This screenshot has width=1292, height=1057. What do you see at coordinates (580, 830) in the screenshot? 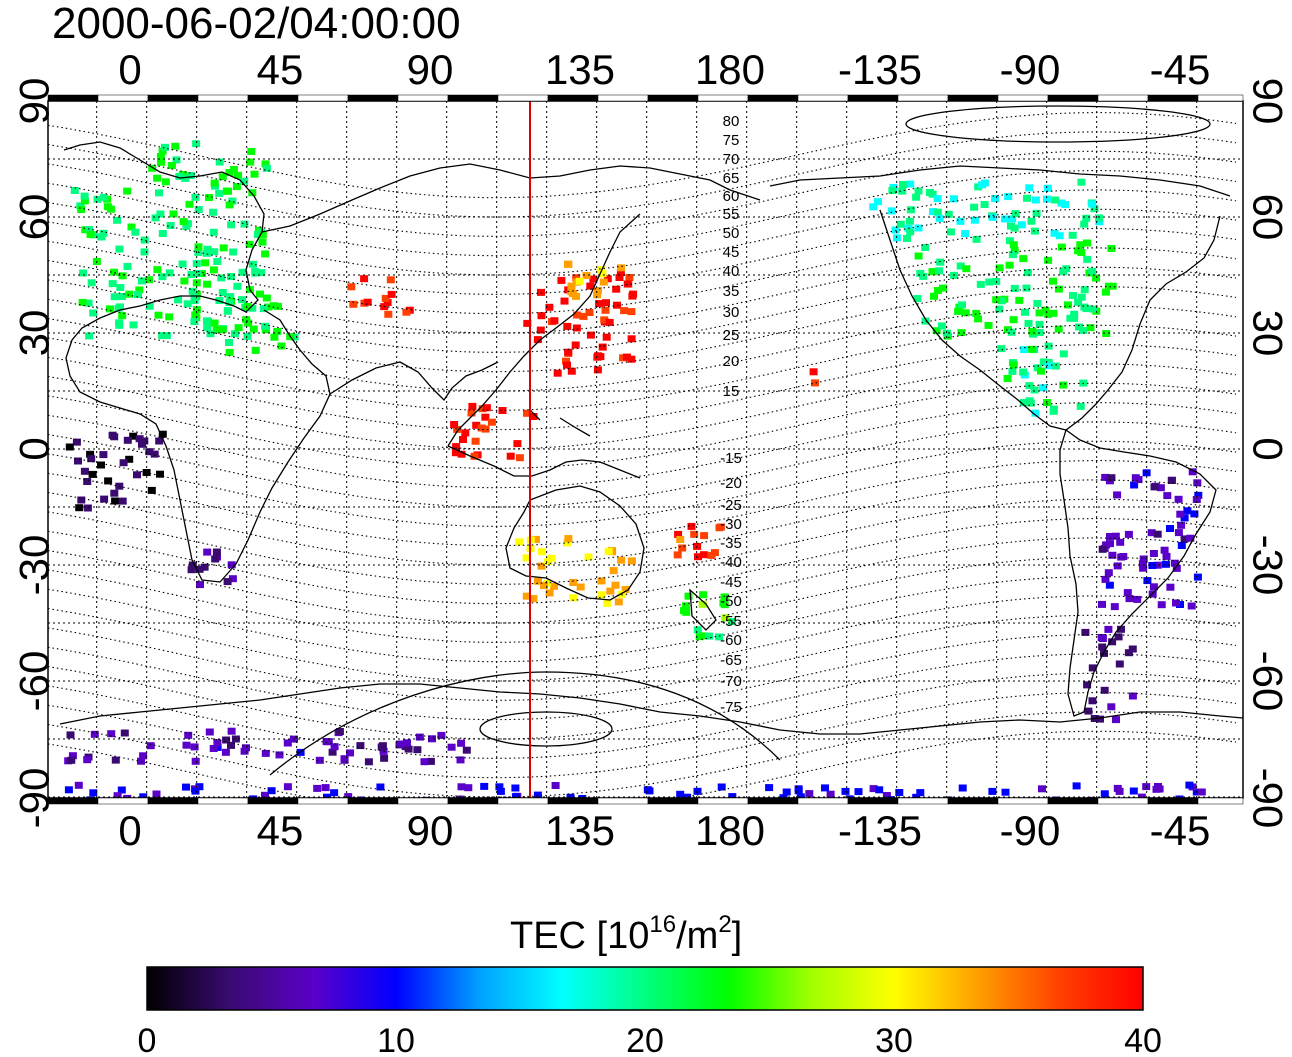
I see `lon-tick-label-bottom: 135` at bounding box center [580, 830].